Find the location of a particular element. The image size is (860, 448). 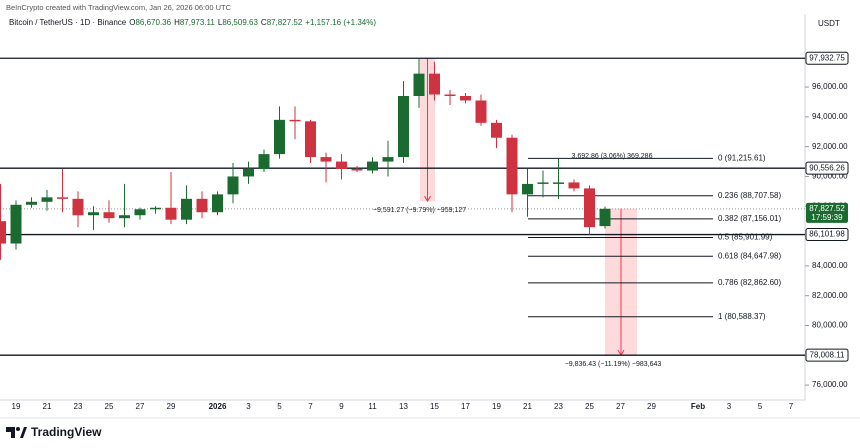

fib-label: 0 (91,215.61) is located at coordinates (742, 157).